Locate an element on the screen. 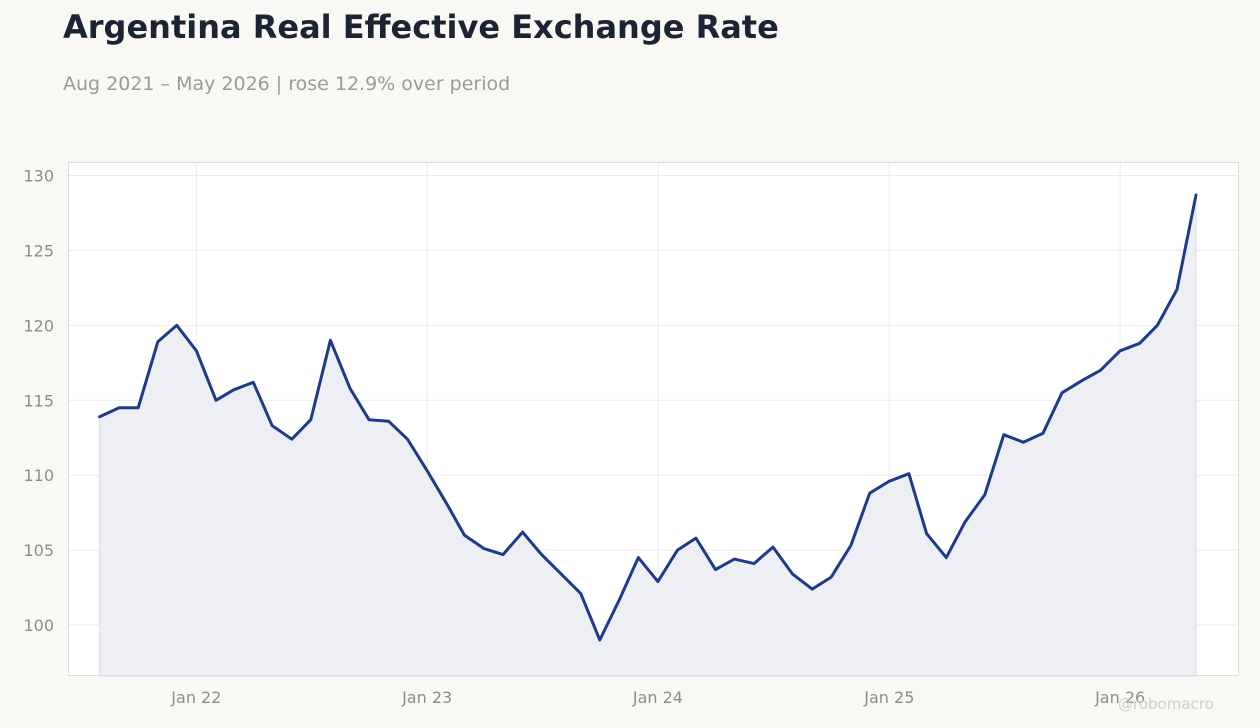 This screenshot has height=728, width=1260. x-tick-label: Jan 23 is located at coordinates (426, 697).